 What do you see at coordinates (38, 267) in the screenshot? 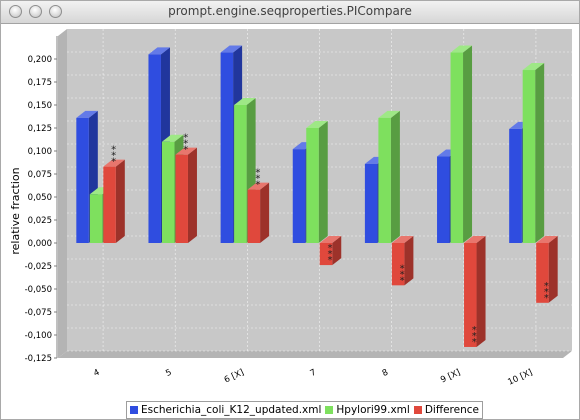
I see `y-tick-label: -0,025` at bounding box center [38, 267].